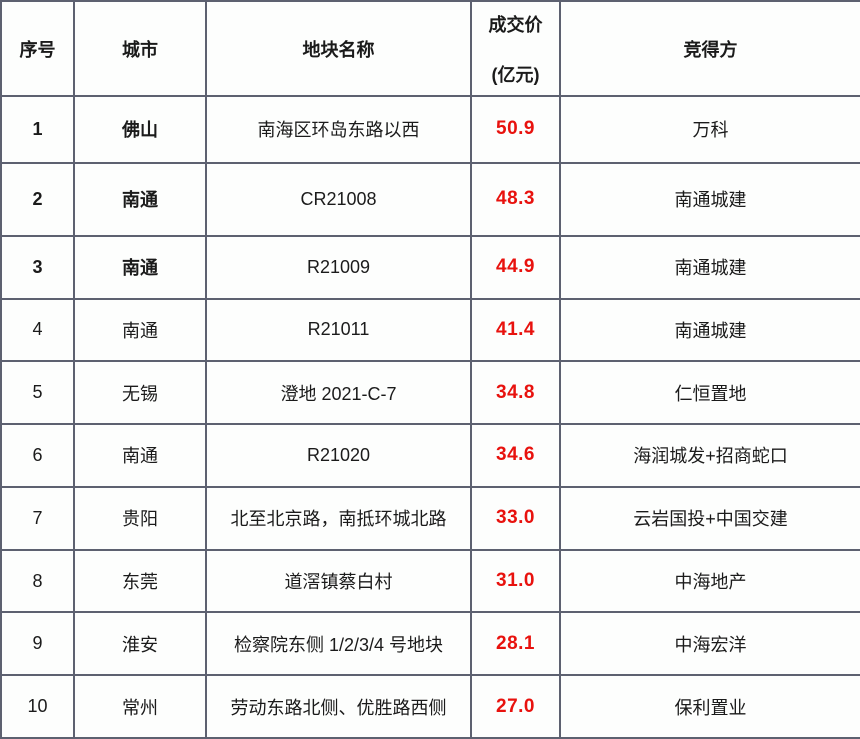 The image size is (860, 739). Describe the element at coordinates (140, 644) in the screenshot. I see `city-cell: 淮安` at that location.